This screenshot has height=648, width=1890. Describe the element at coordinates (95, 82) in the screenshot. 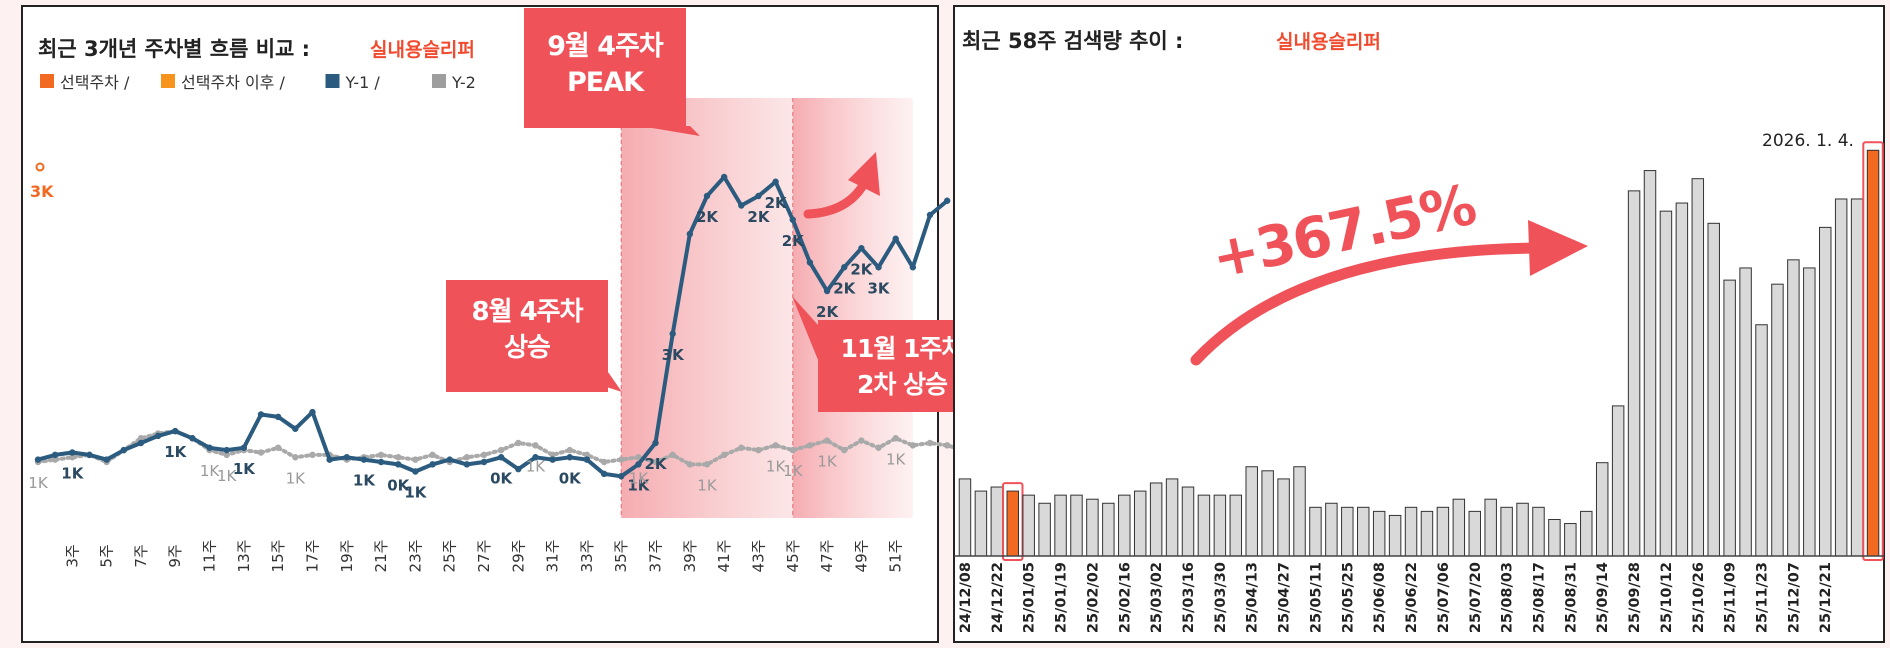

I see `legend-label-0: 선택주차 /` at that location.